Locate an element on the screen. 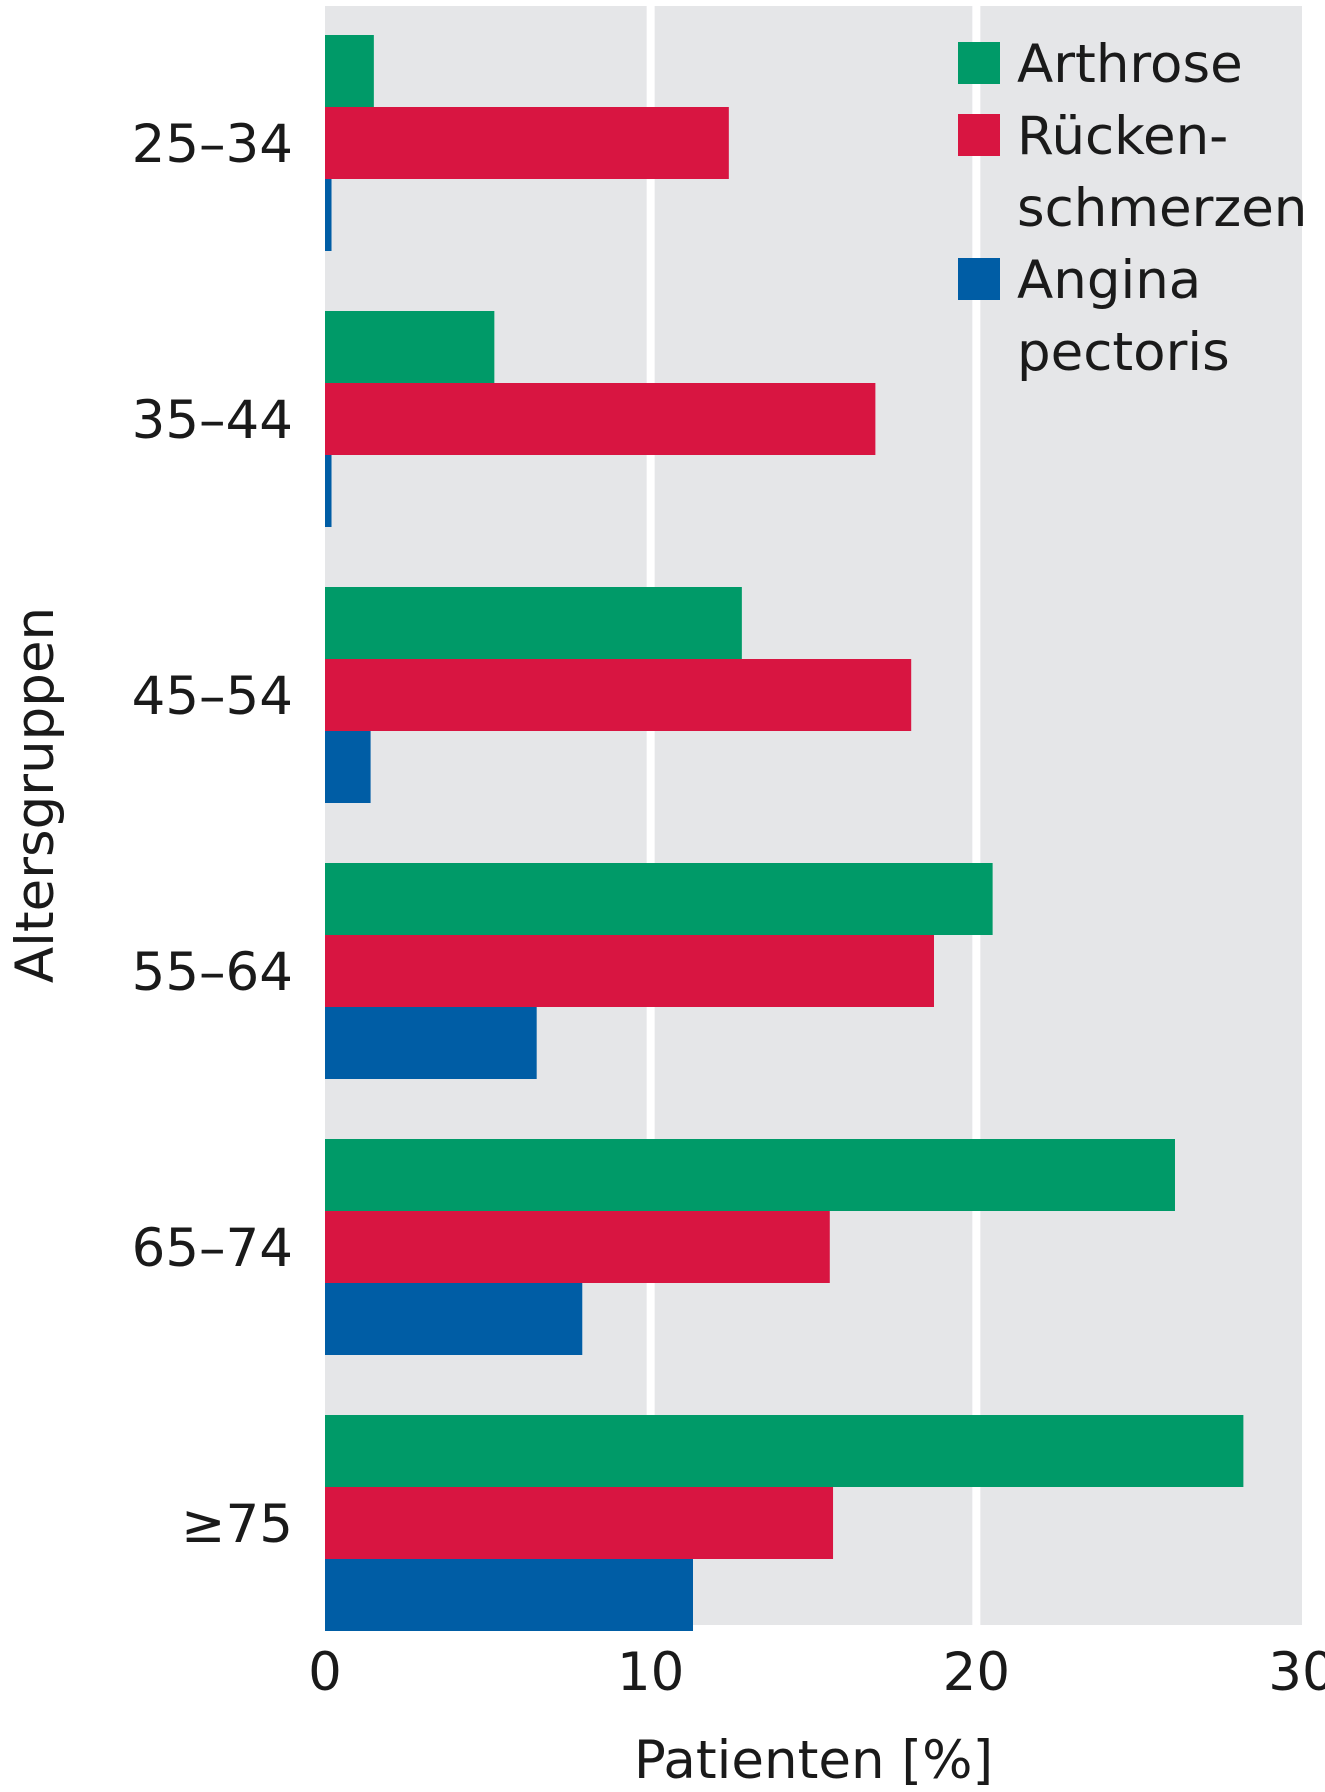  legend-label: pectoris is located at coordinates (1123, 352).